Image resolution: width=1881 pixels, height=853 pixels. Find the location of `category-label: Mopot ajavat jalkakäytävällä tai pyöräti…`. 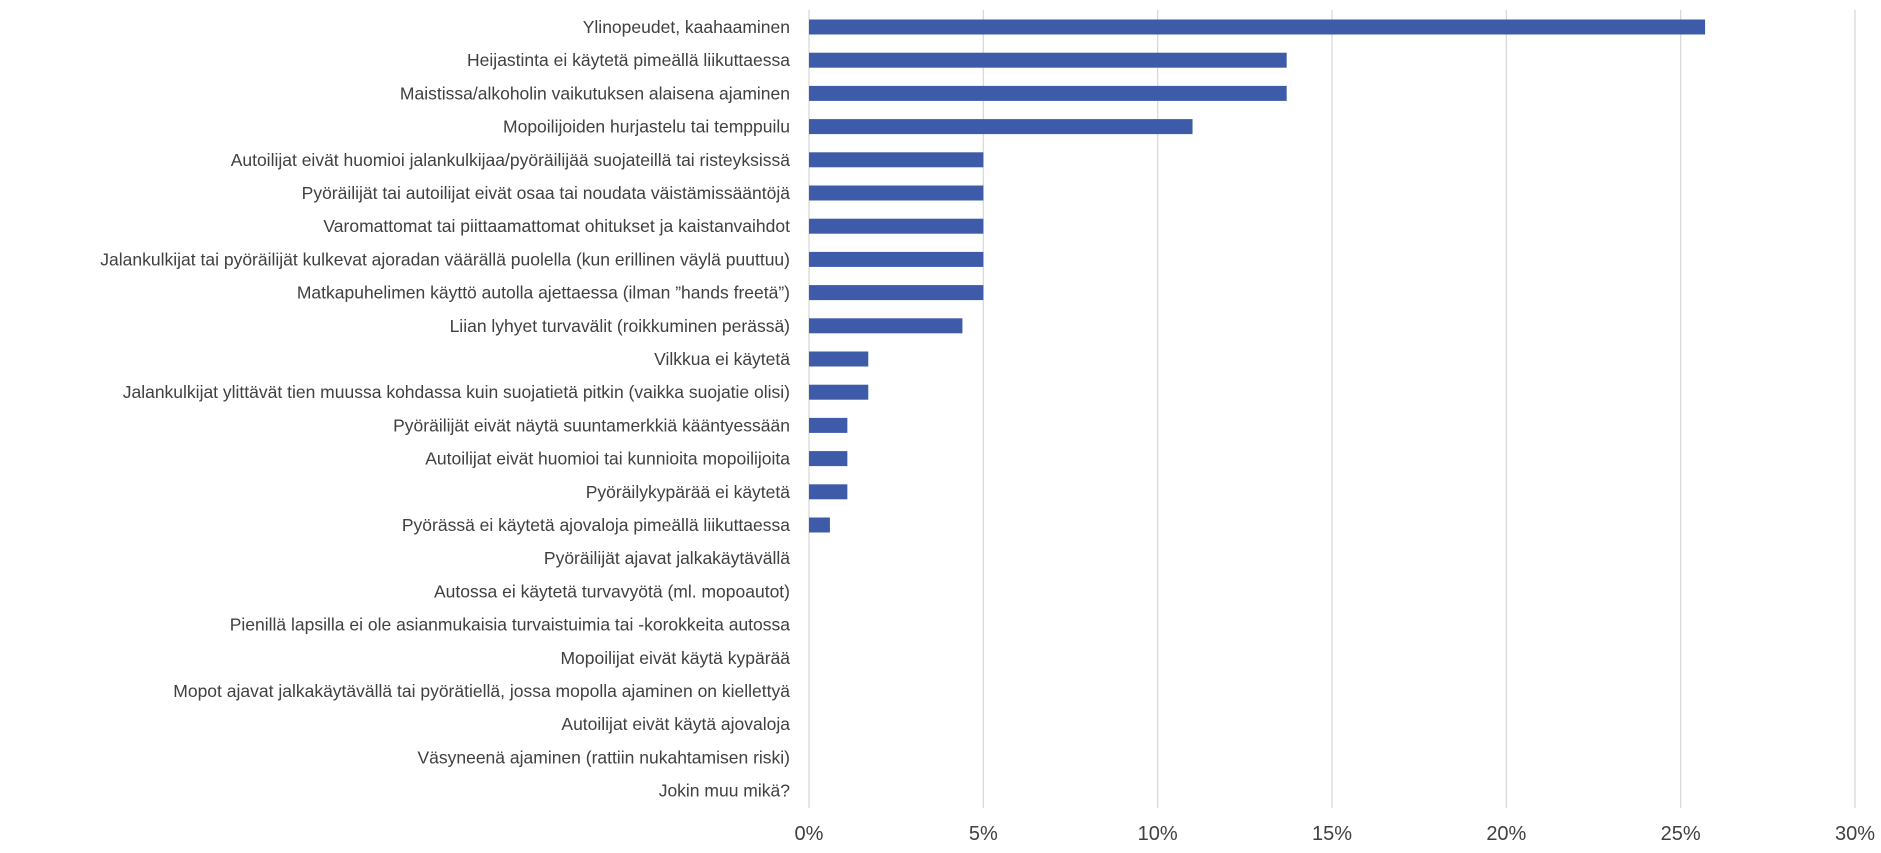

category-label: Mopot ajavat jalkakäytävällä tai pyöräti… is located at coordinates (481, 691).